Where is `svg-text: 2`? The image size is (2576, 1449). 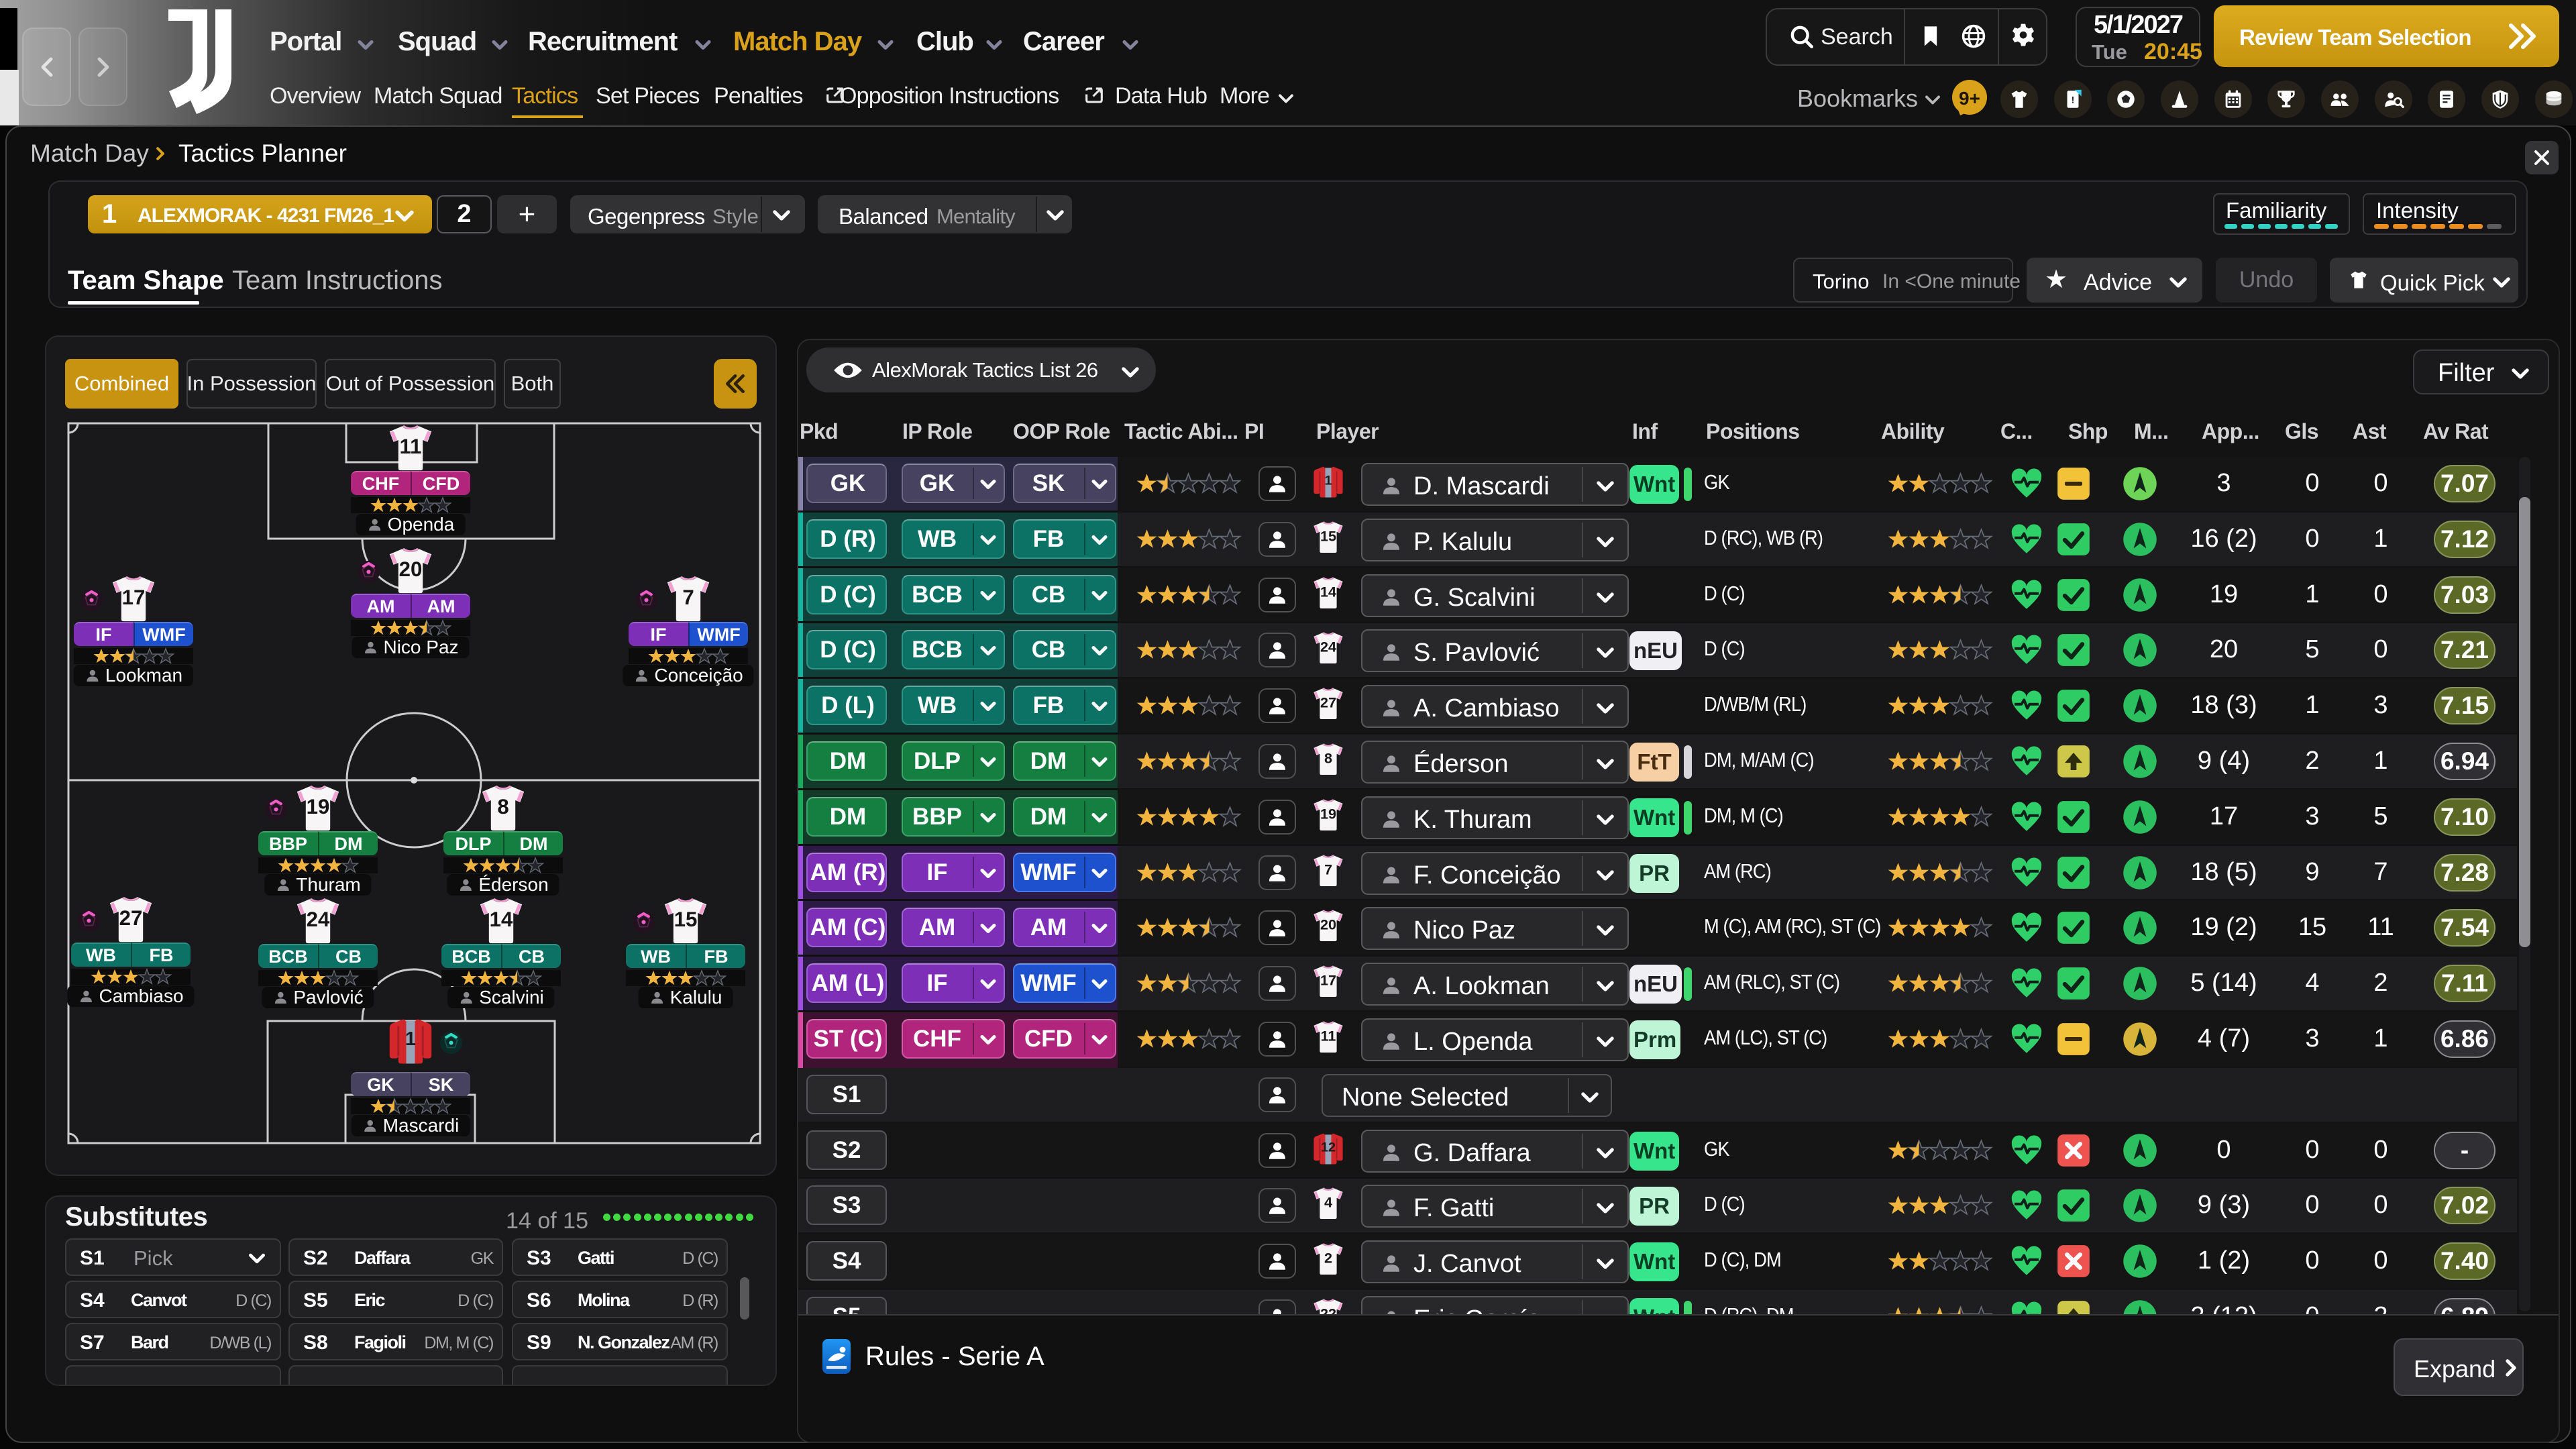 svg-text: 2 is located at coordinates (1328, 1257).